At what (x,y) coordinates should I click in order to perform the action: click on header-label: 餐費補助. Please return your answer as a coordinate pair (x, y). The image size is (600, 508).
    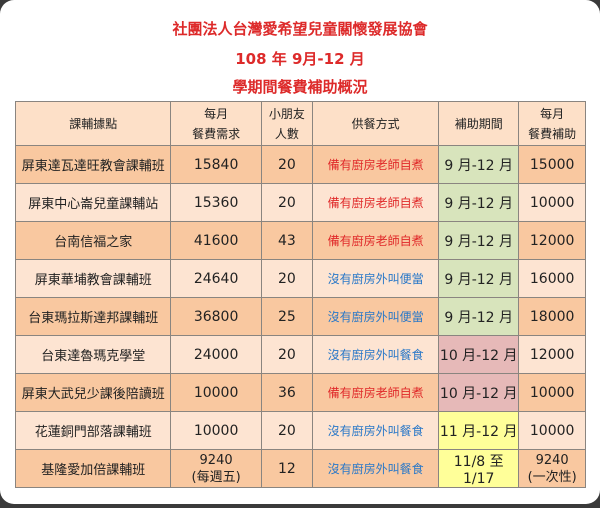
    Looking at the image, I should click on (552, 133).